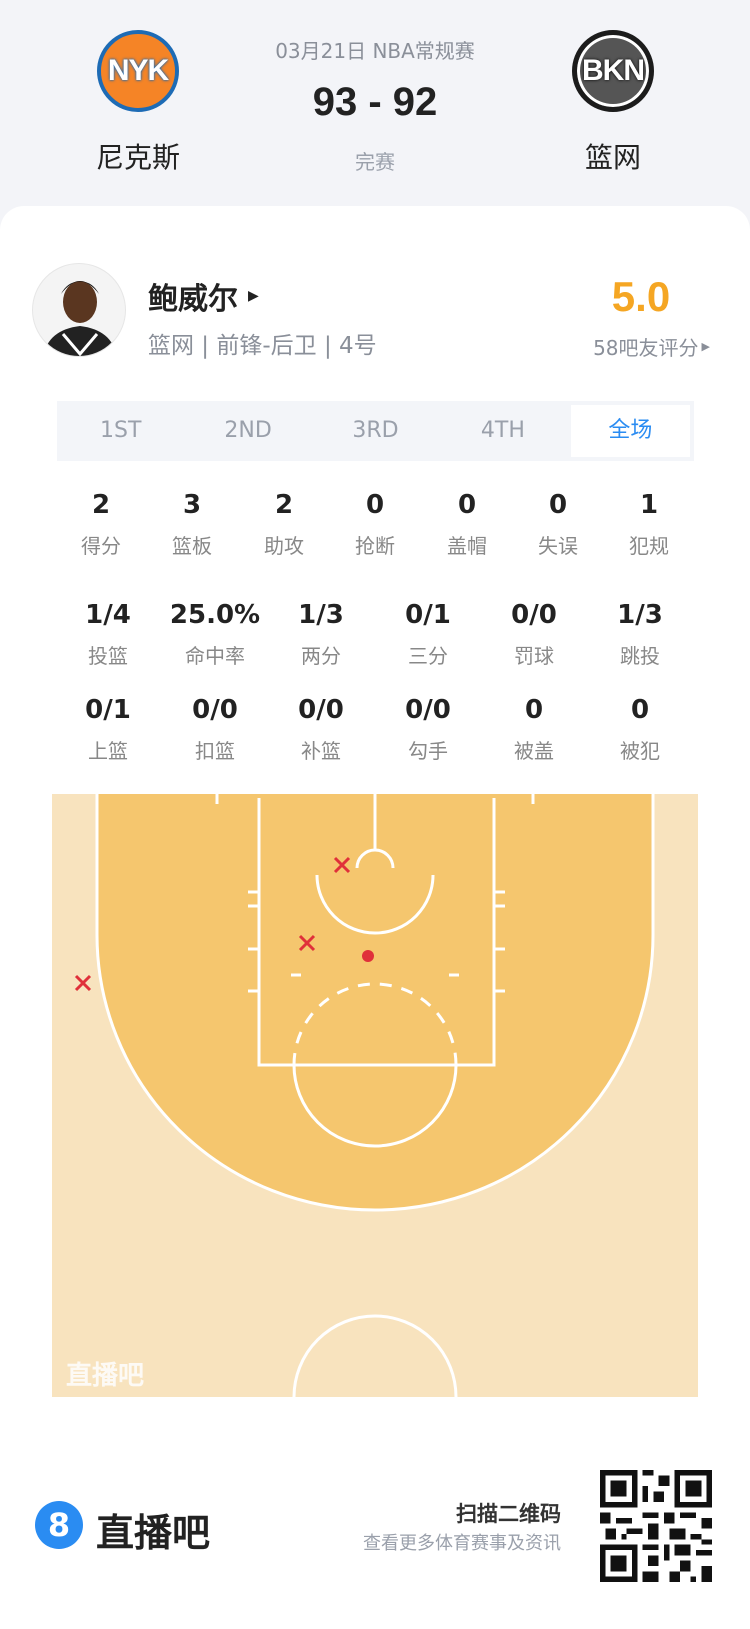 This screenshot has height=1629, width=750. Describe the element at coordinates (108, 656) in the screenshot. I see `stat-label: 投篮` at that location.